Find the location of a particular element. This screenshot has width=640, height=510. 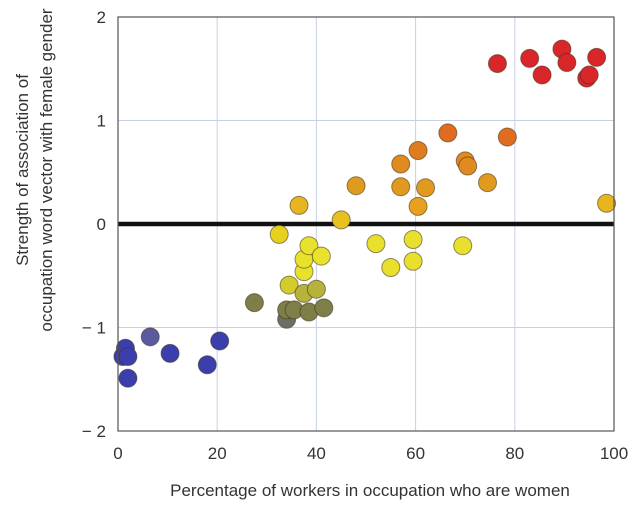

y-tick-label: − 2 is located at coordinates (94, 431).